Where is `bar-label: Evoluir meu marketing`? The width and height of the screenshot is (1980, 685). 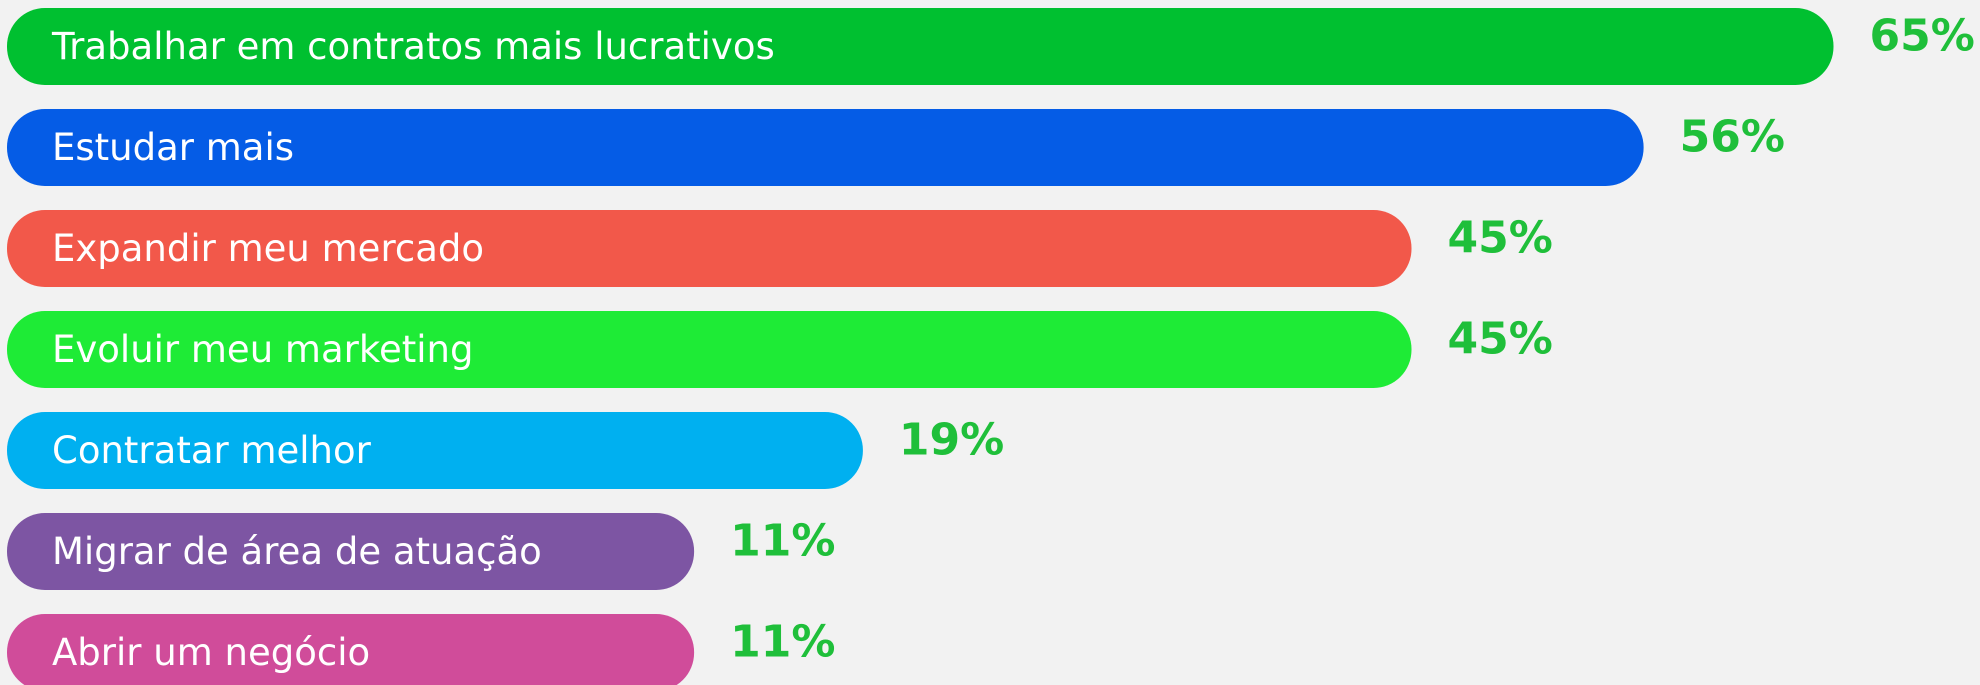
bar-label: Evoluir meu marketing is located at coordinates (262, 349).